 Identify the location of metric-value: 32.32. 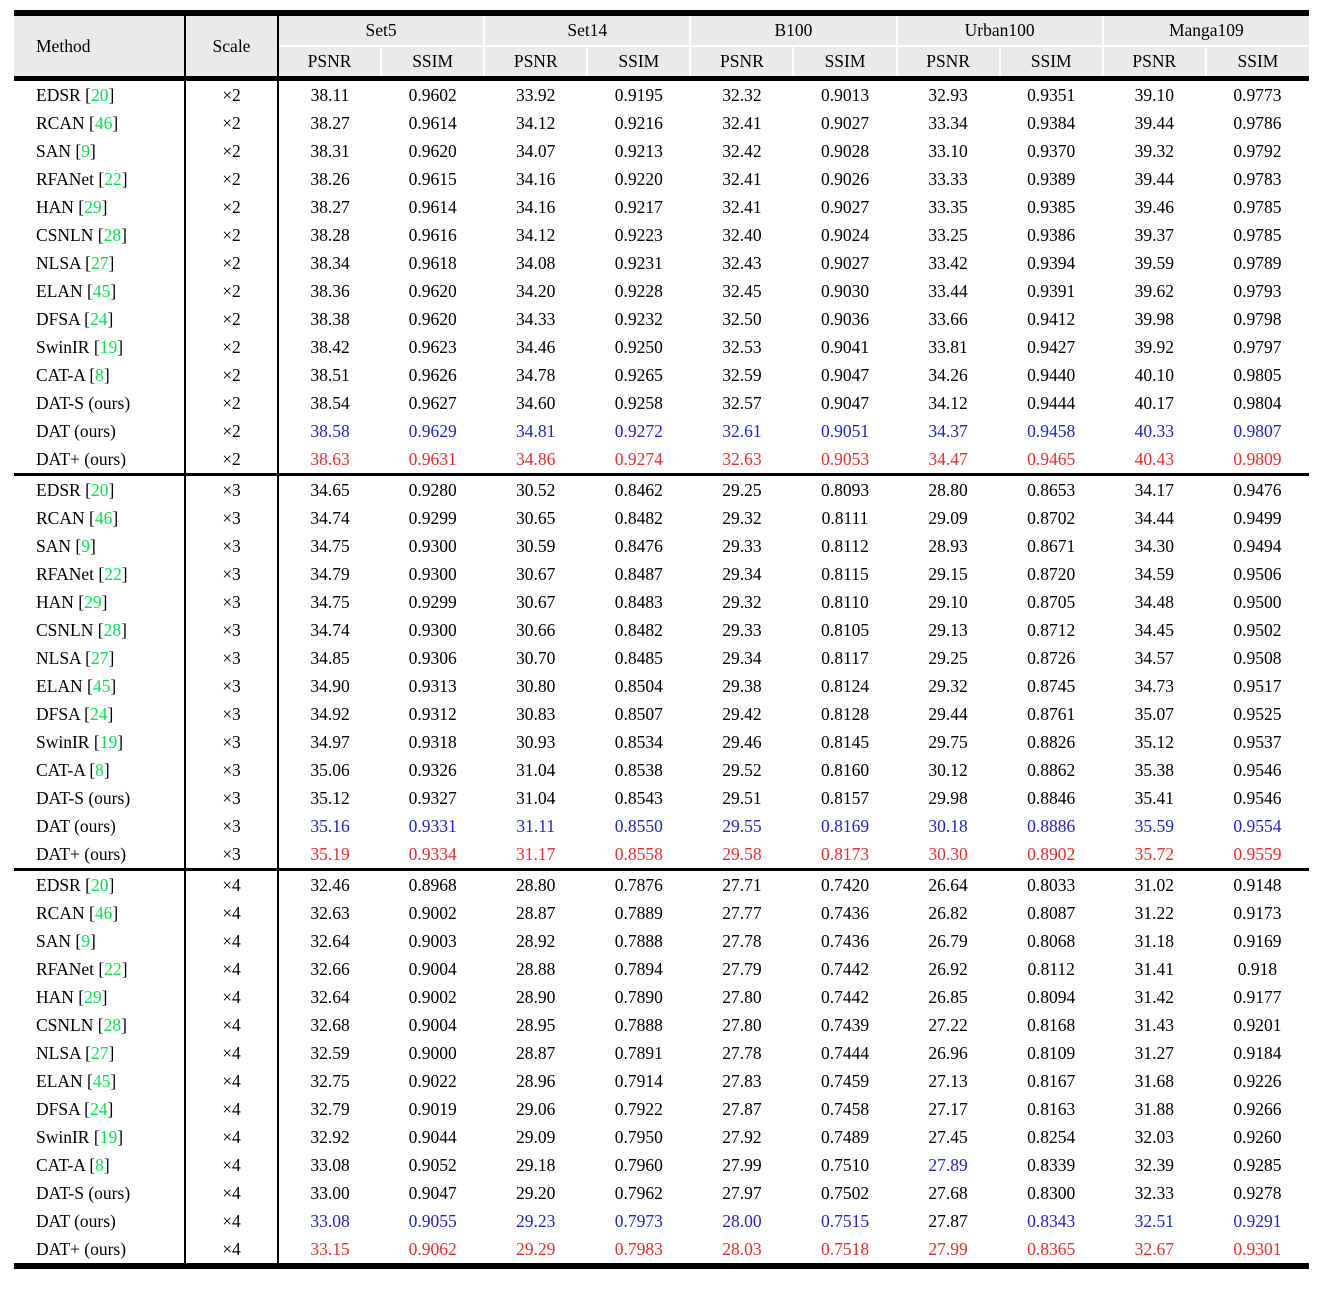
(742, 95).